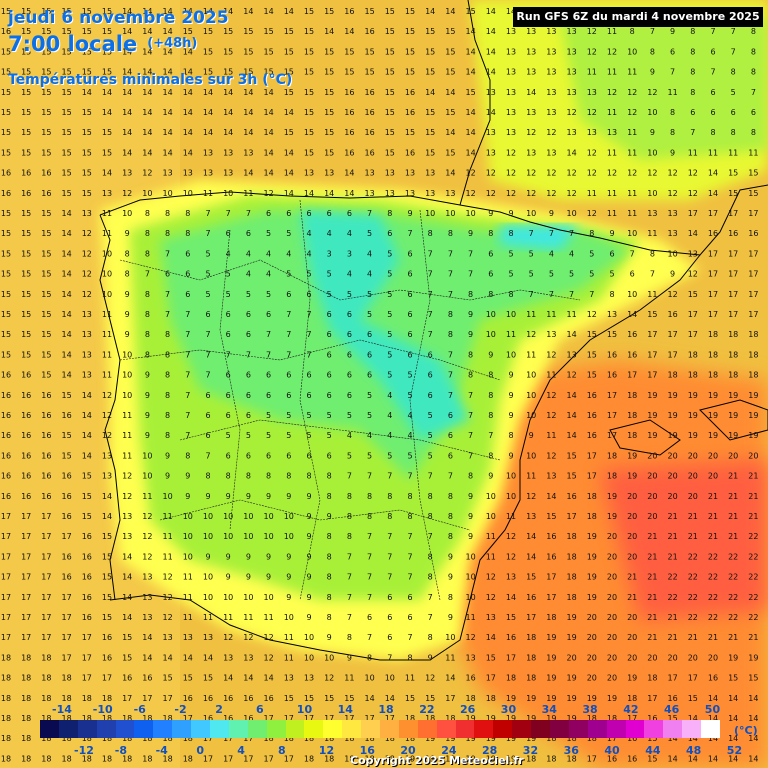 This screenshot has width=768, height=768. Describe the element at coordinates (672, 709) in the screenshot. I see `legend-top-label: 46` at that location.